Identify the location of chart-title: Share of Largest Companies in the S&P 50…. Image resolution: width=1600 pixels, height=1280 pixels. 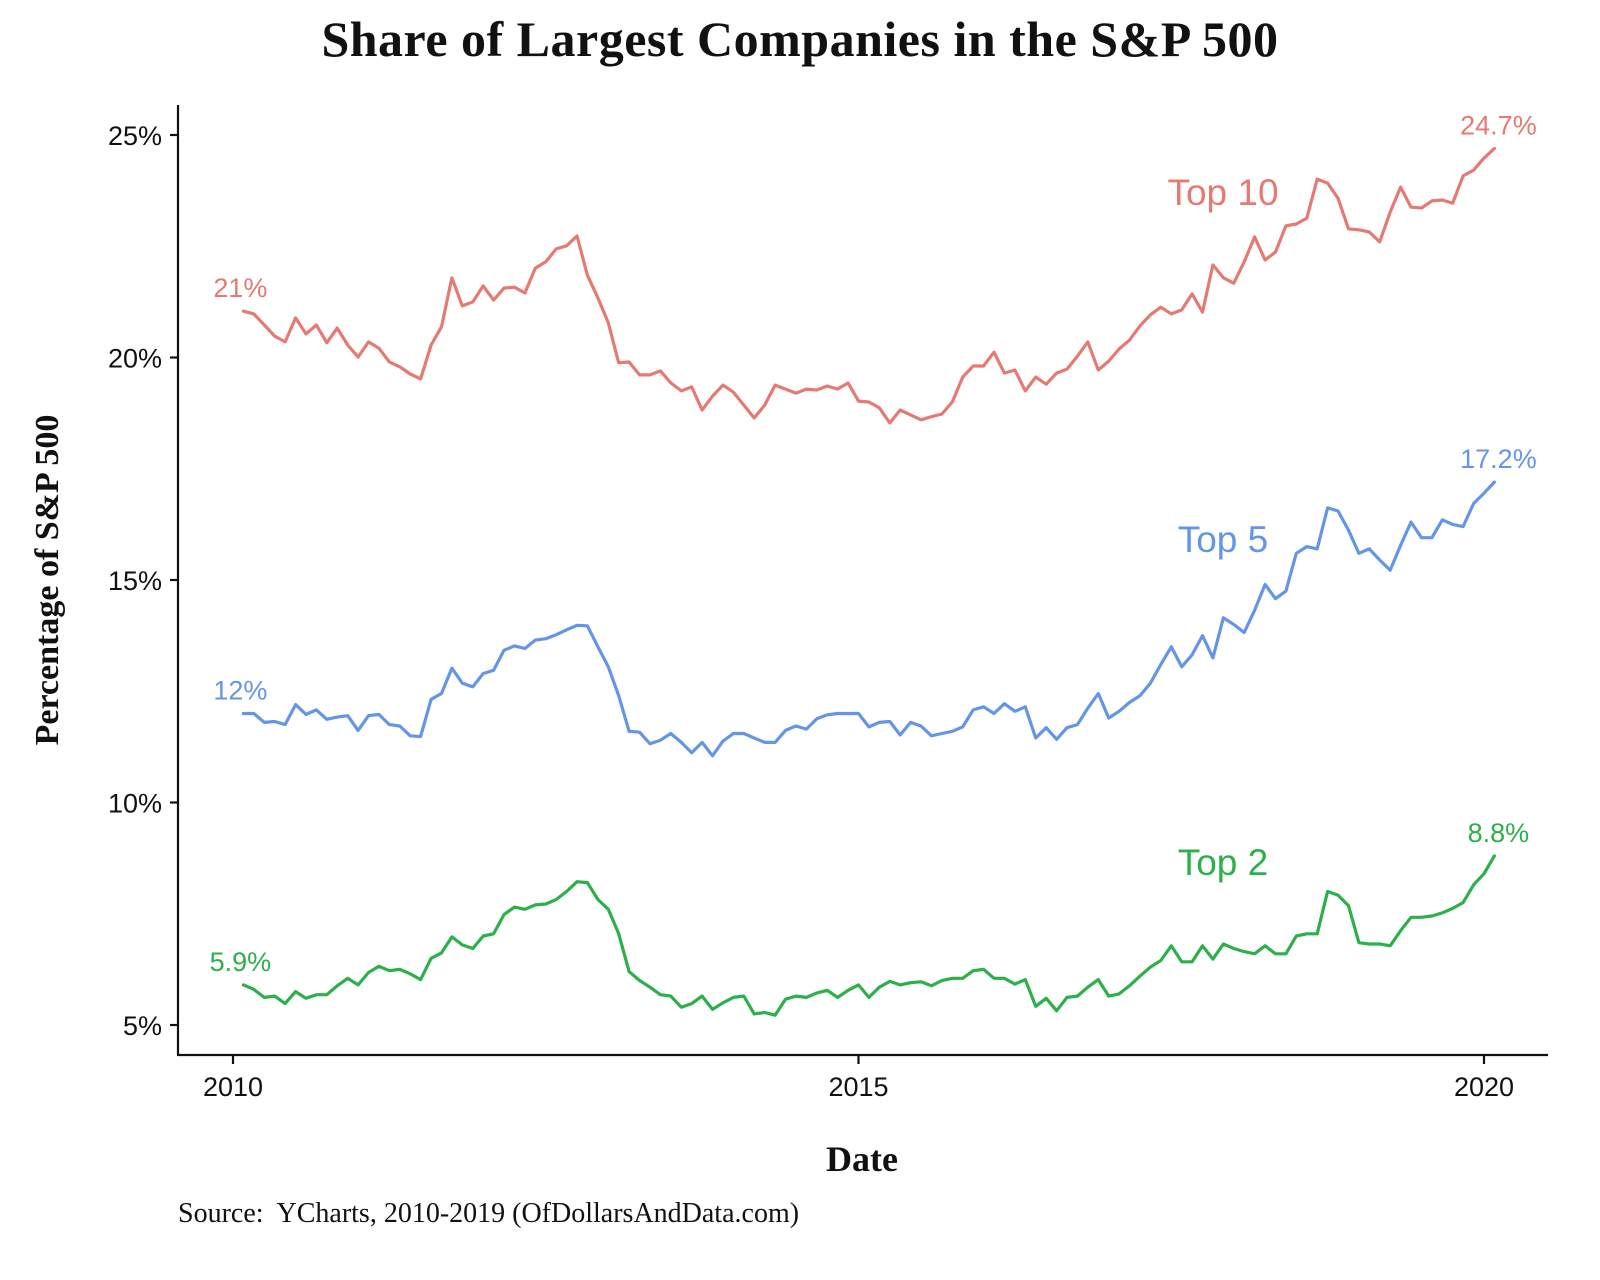
(800, 39).